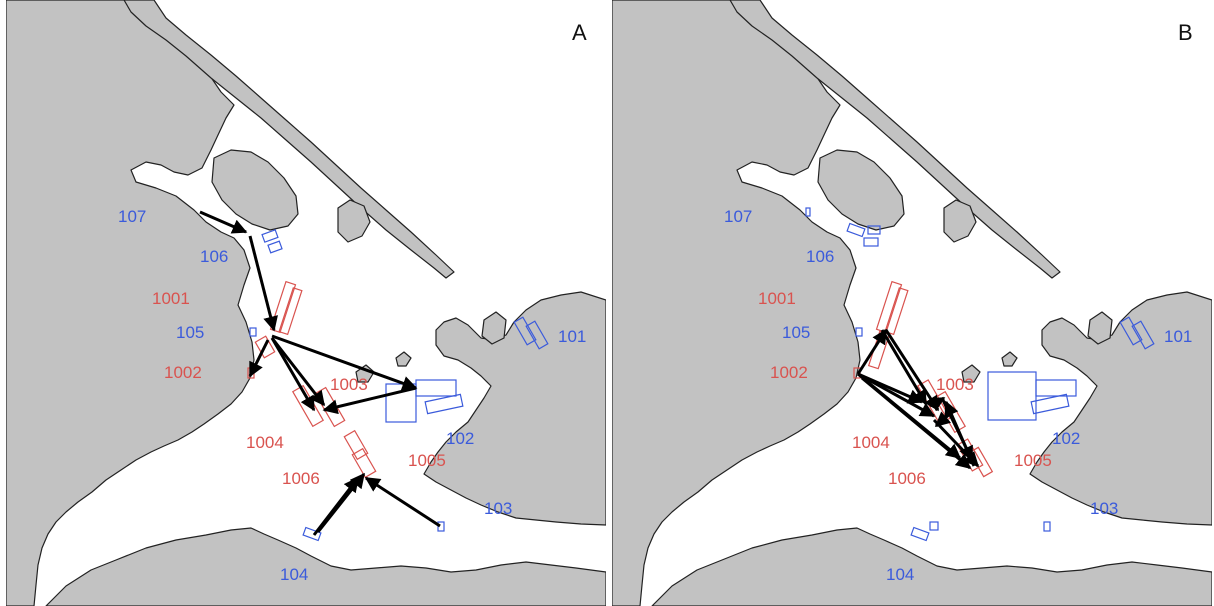 The image size is (1214, 606). What do you see at coordinates (1185, 32) in the screenshot?
I see `panel-label: B` at bounding box center [1185, 32].